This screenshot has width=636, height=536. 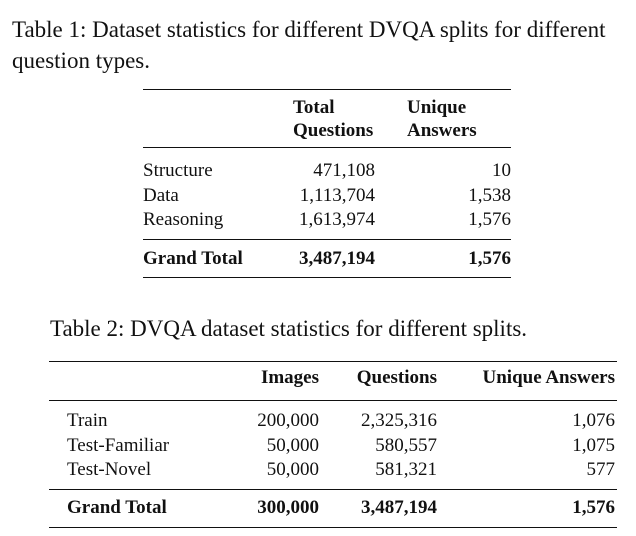 What do you see at coordinates (601, 469) in the screenshot?
I see `cell-unique-answers: 577` at bounding box center [601, 469].